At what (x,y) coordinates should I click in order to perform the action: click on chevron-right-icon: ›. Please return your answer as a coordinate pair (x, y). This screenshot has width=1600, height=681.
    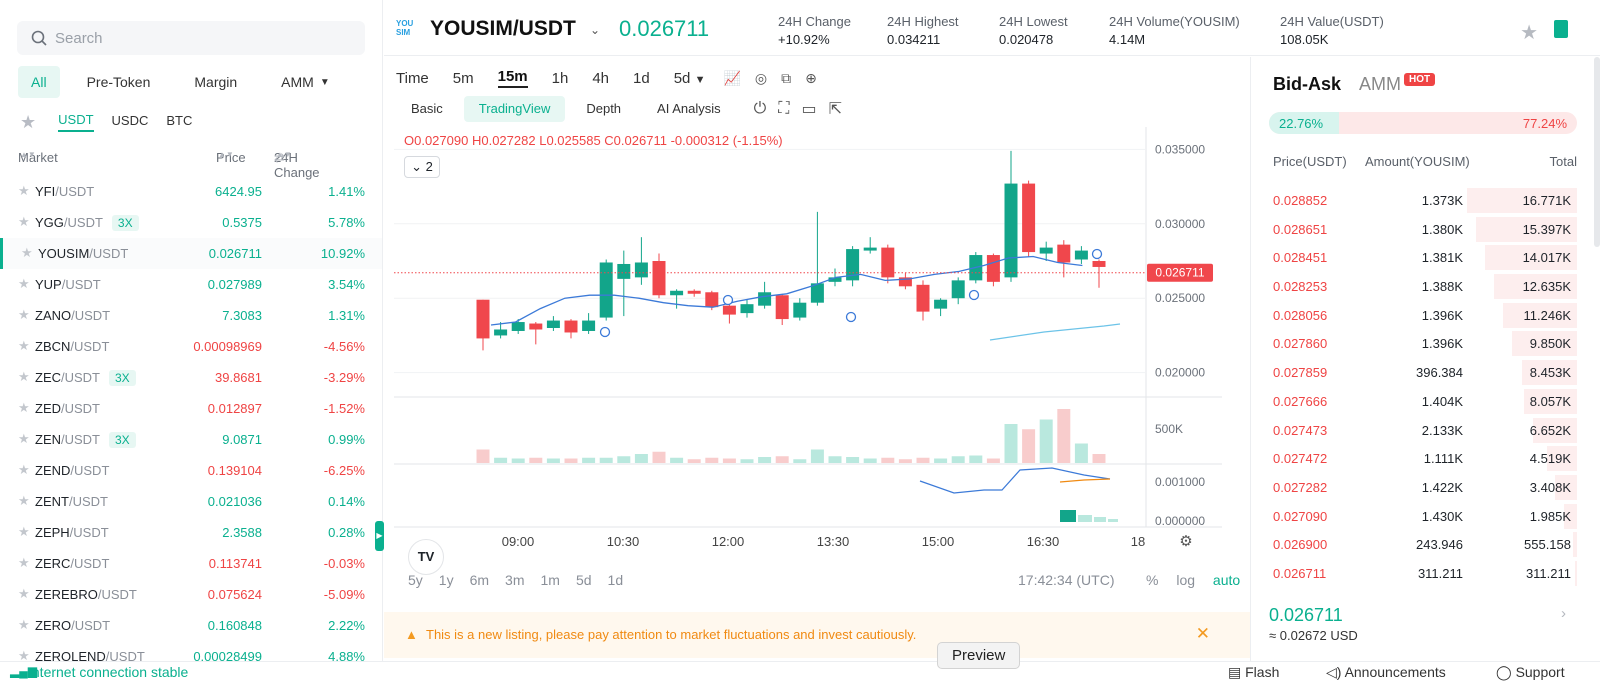
    Looking at the image, I should click on (1563, 613).